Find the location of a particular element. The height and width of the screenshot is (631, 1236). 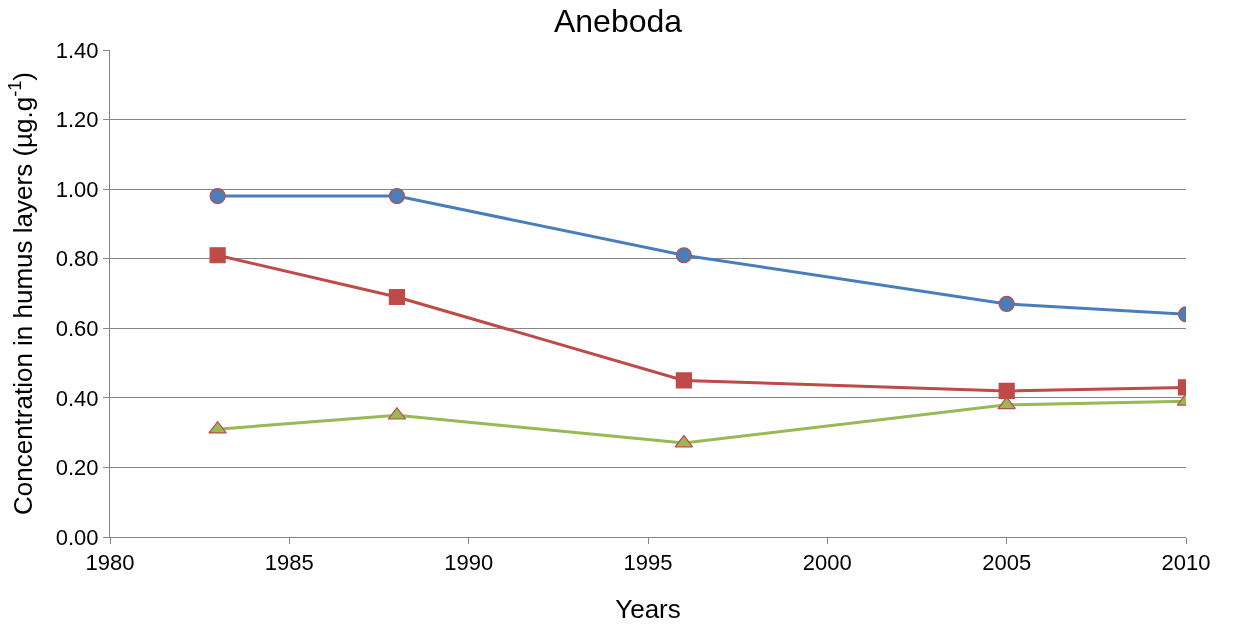

x-tick-label: 1990 is located at coordinates (469, 563).